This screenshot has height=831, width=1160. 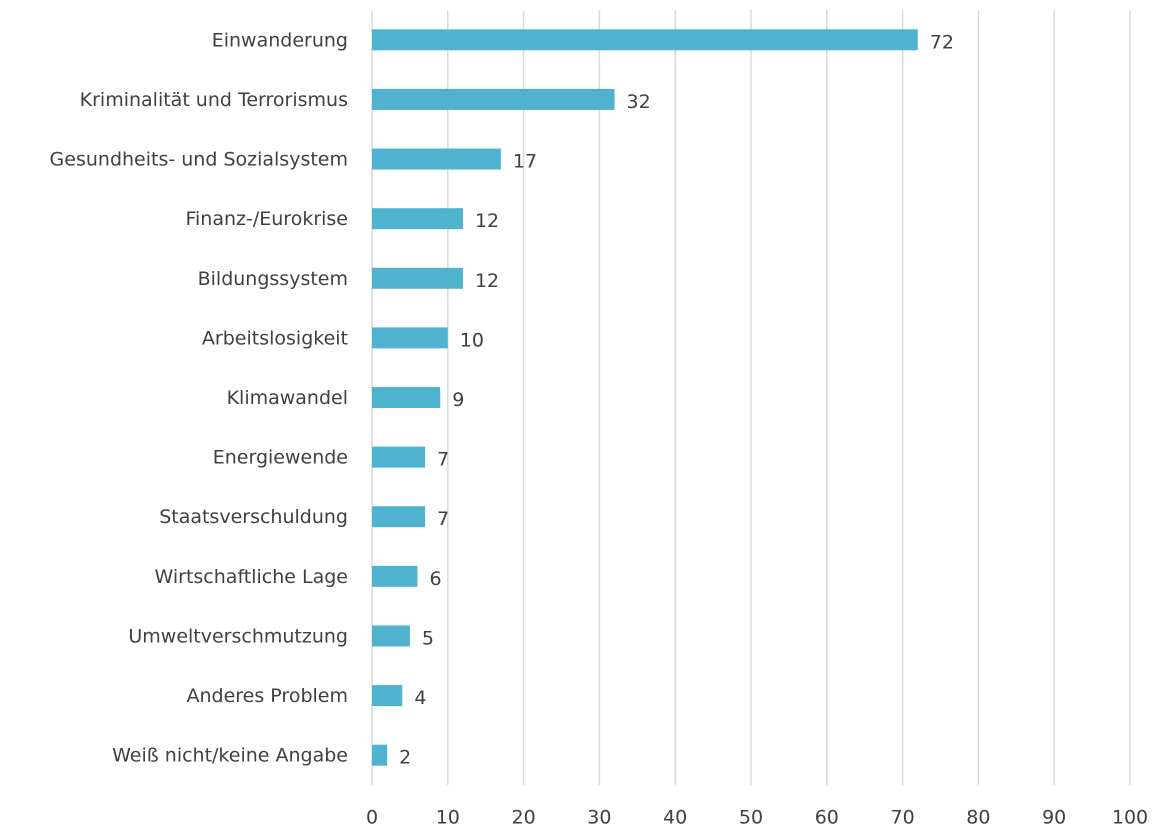 I want to click on y-tick-label: Arbeitslosigkeit, so click(x=275, y=338).